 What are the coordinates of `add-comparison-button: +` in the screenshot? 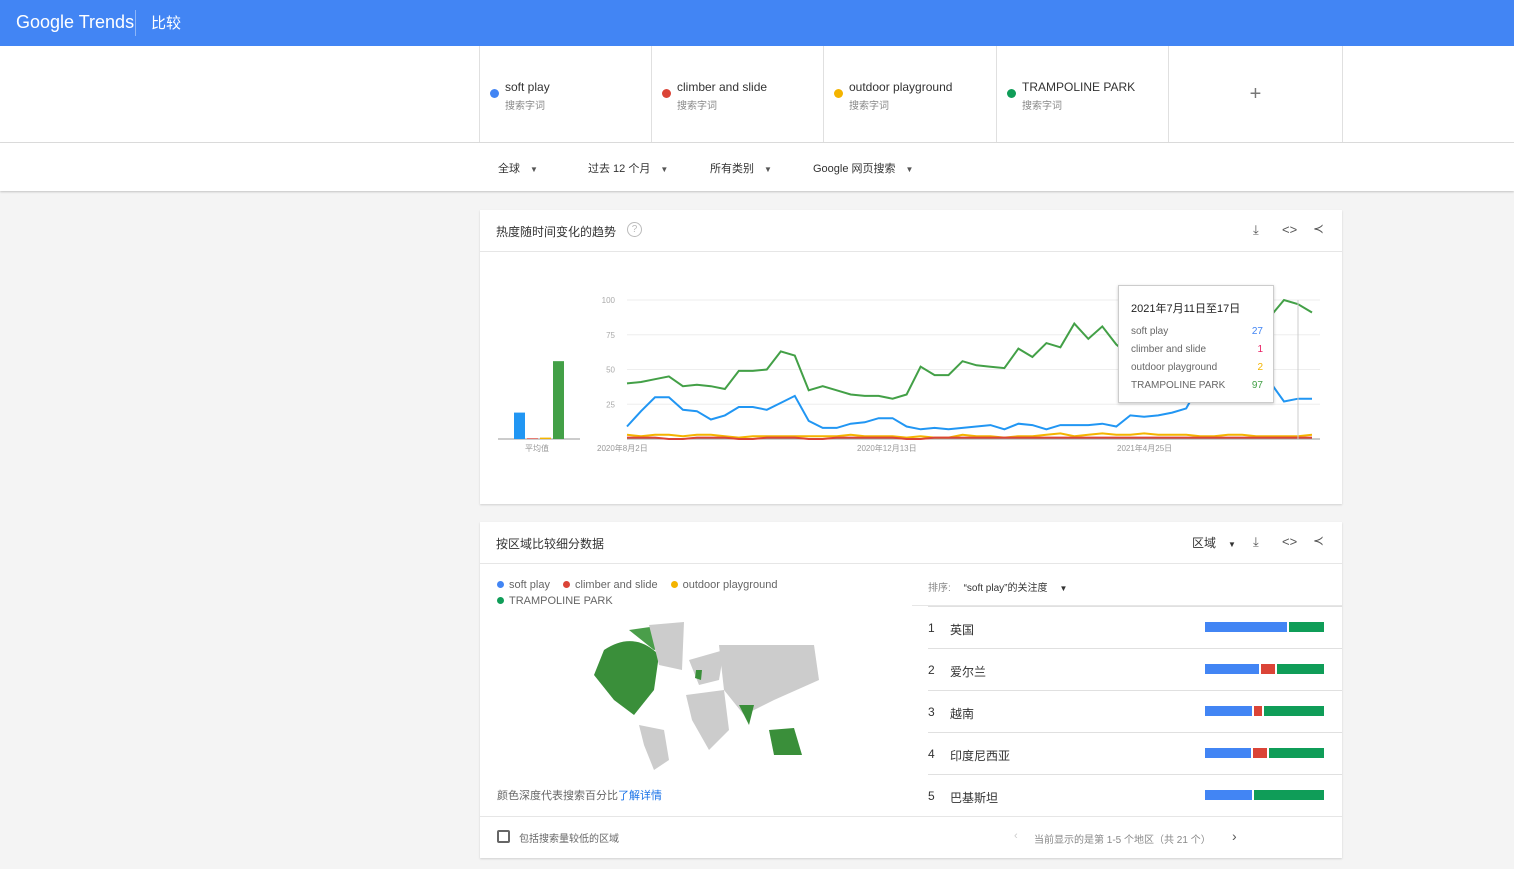 It's located at (1255, 94).